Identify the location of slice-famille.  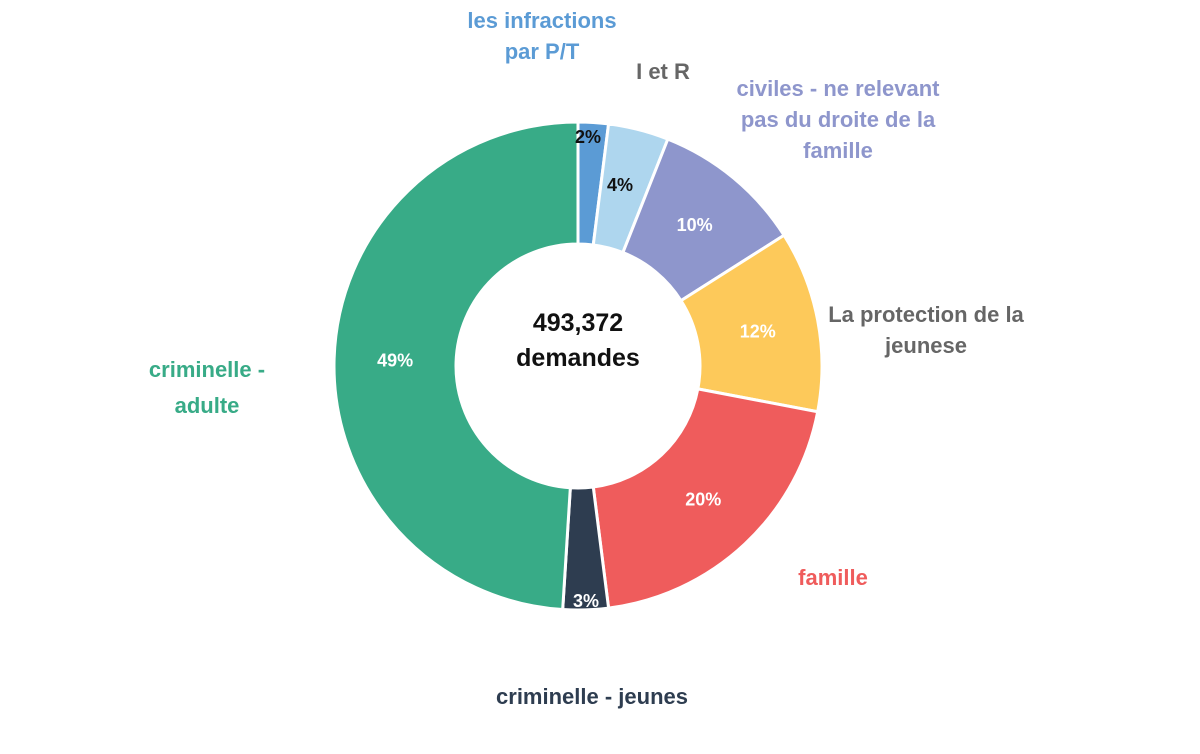
(705, 498).